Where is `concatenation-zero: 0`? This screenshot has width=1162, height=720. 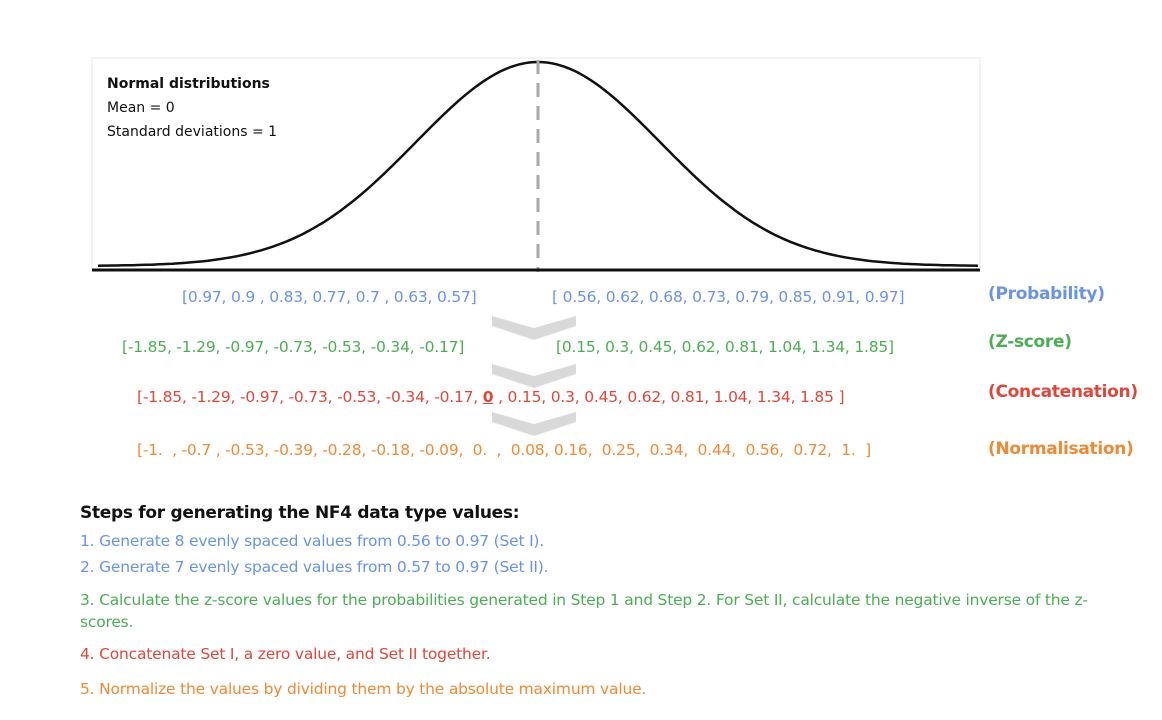 concatenation-zero: 0 is located at coordinates (488, 397).